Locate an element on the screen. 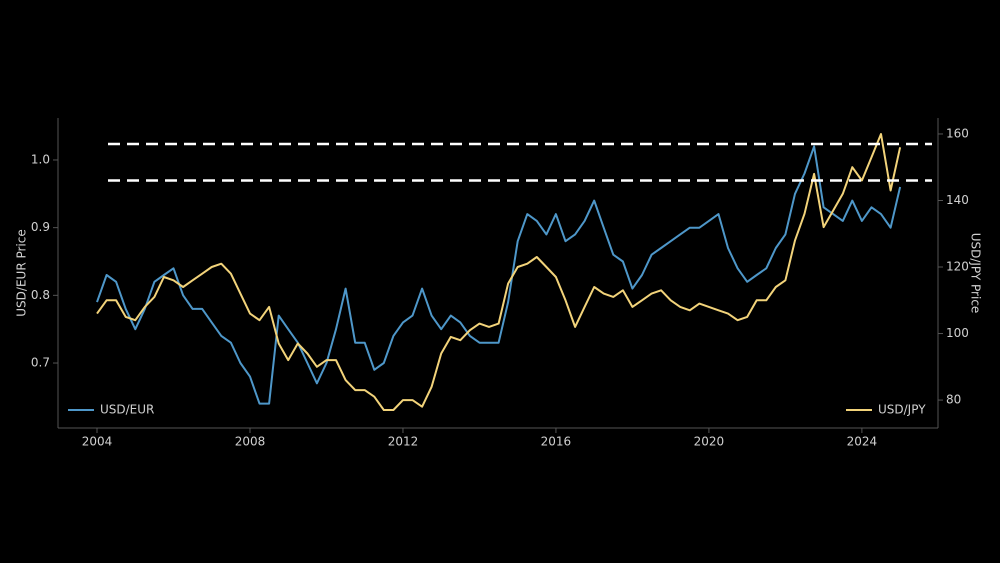 This screenshot has height=563, width=1000. y-tick-label: 0.8 is located at coordinates (40, 295).